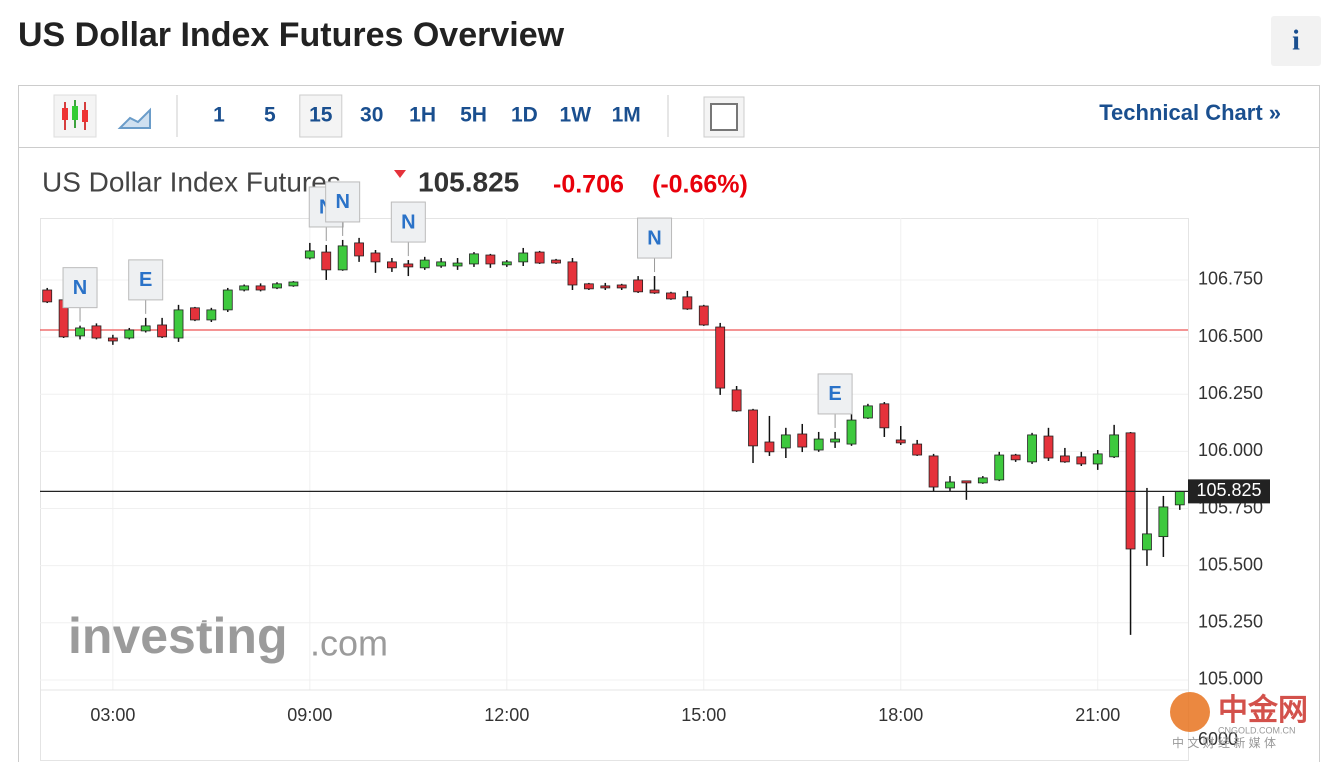  I want to click on x-tick-label: 21:00, so click(1097, 715).